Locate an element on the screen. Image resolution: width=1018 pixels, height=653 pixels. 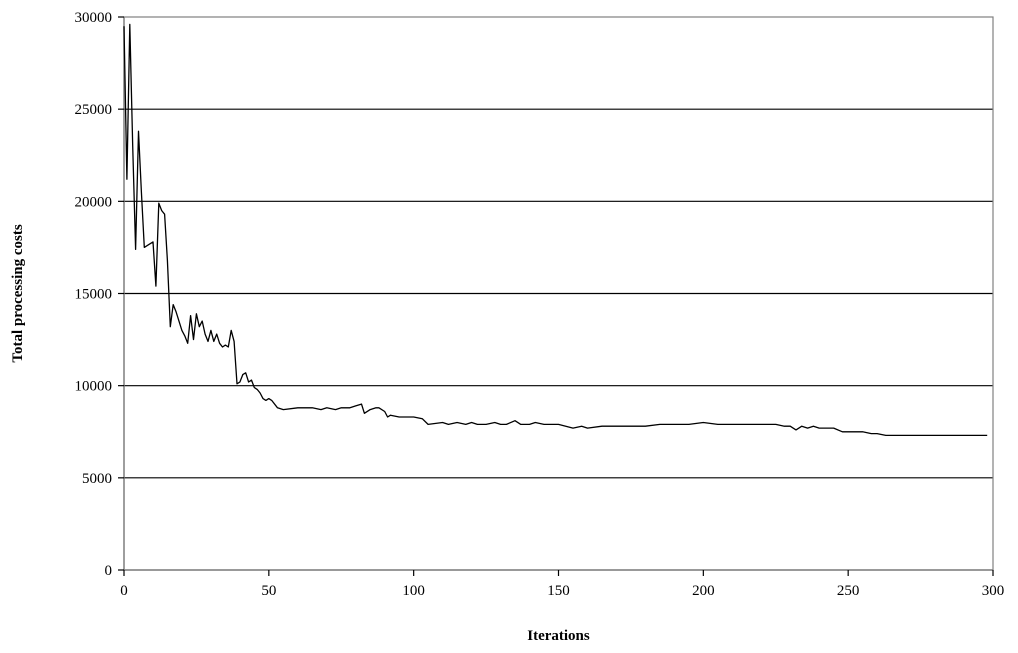
y-tick-label: 10000 is located at coordinates (94, 387).